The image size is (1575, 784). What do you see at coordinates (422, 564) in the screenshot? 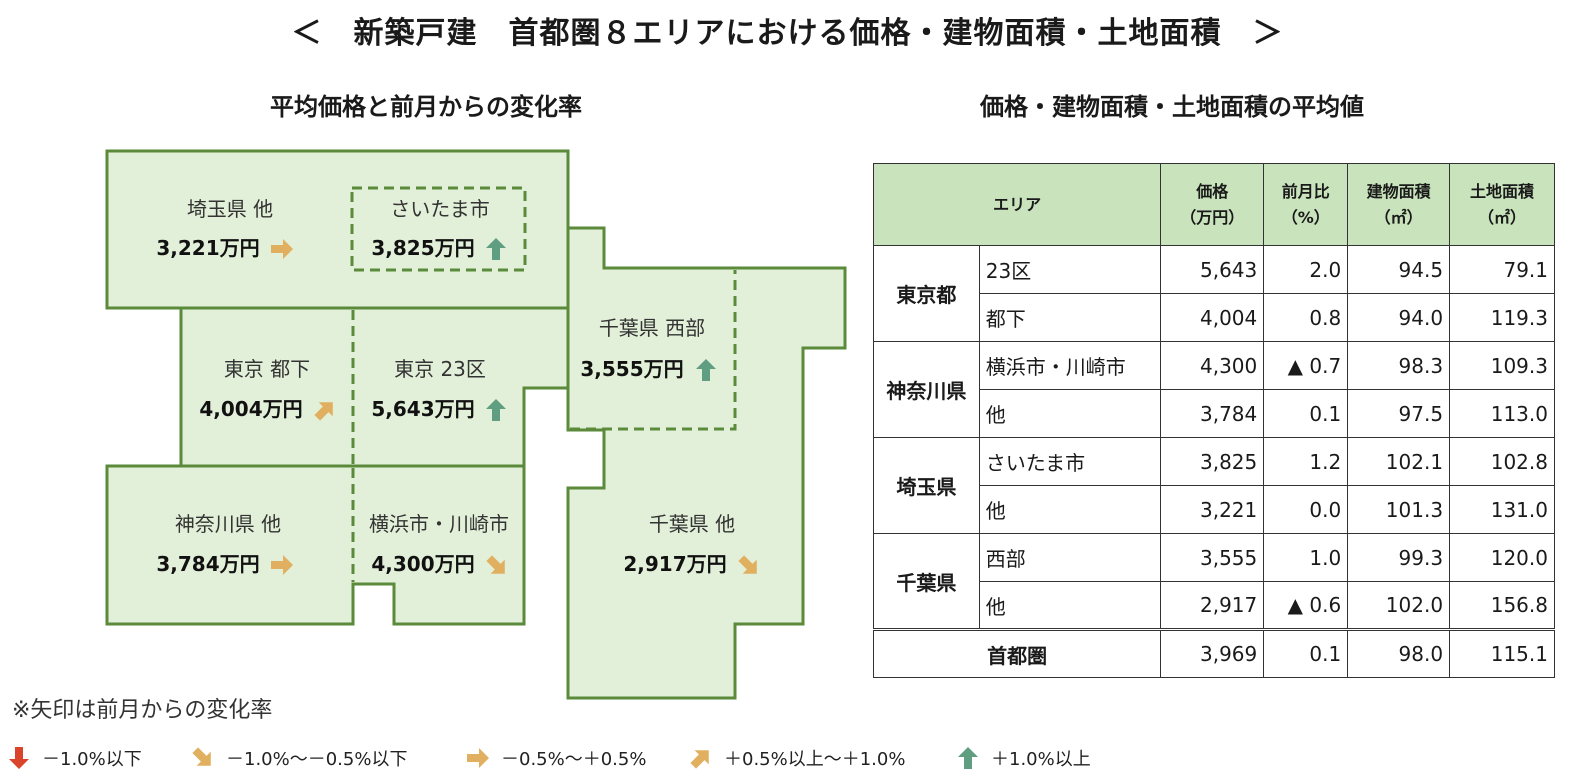
I see `area-price-yokohama-kawasaki: 4,300万円` at bounding box center [422, 564].